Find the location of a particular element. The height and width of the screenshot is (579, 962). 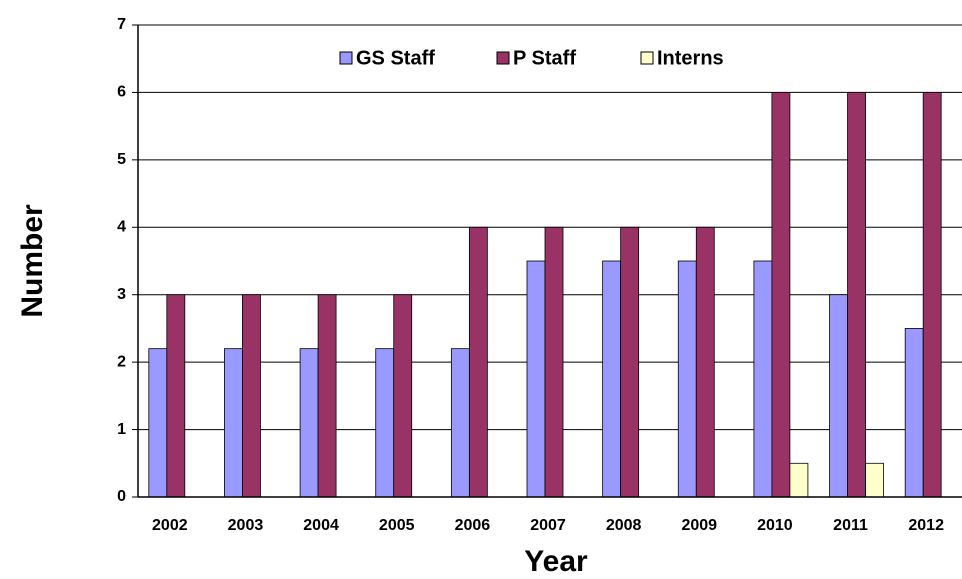

y-tick-label: 5 is located at coordinates (121, 159).